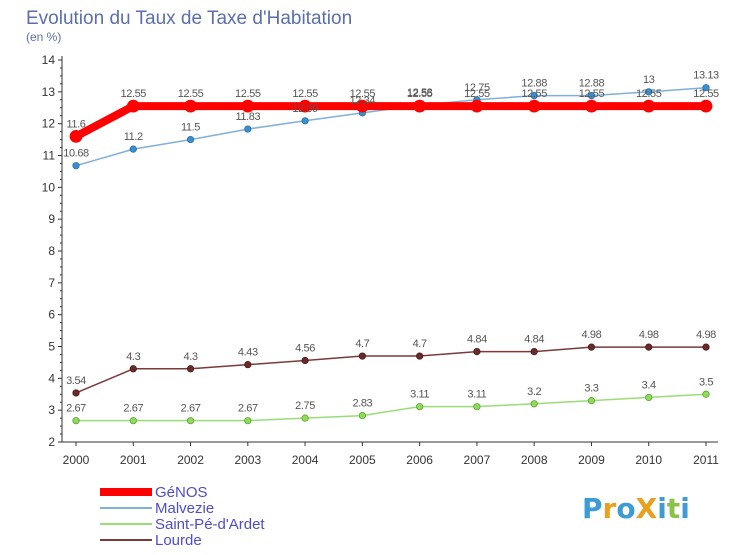 The image size is (750, 555). Describe the element at coordinates (210, 524) in the screenshot. I see `legend-label: Saint-Pé-d'Ardet` at that location.